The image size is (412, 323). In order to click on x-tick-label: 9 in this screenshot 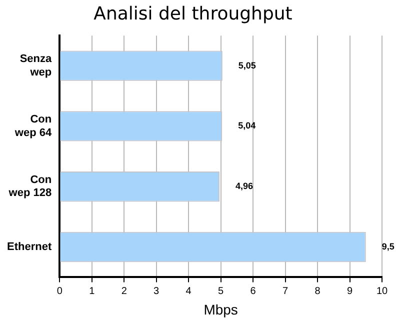, I will do `click(349, 291)`.